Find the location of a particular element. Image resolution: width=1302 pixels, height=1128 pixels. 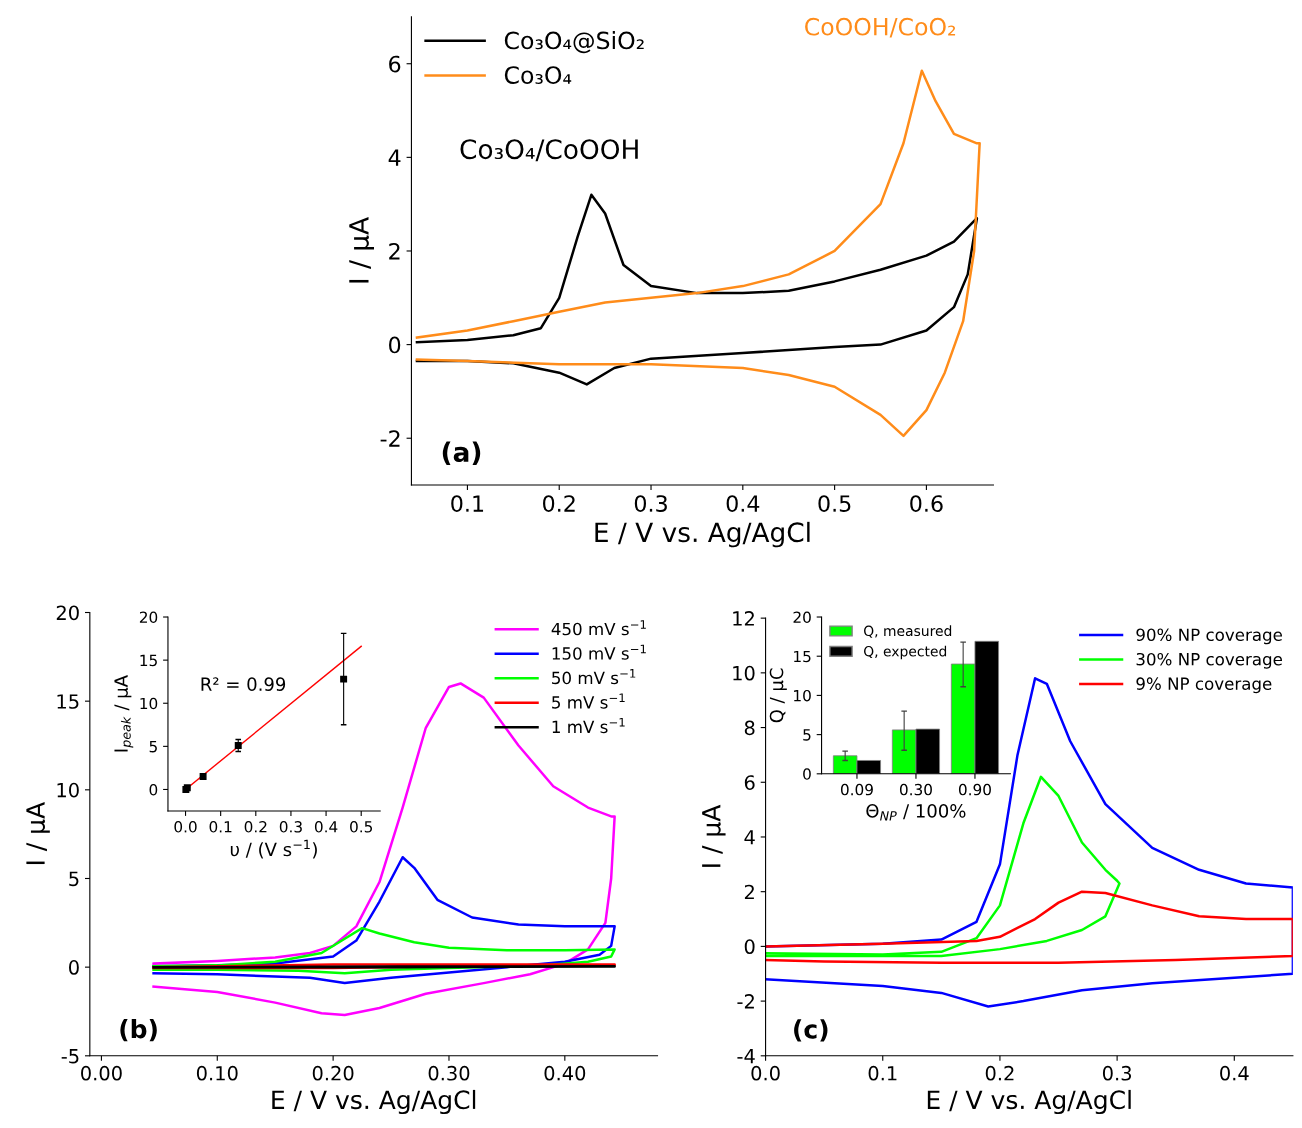

annotation: (c) is located at coordinates (811, 1030).